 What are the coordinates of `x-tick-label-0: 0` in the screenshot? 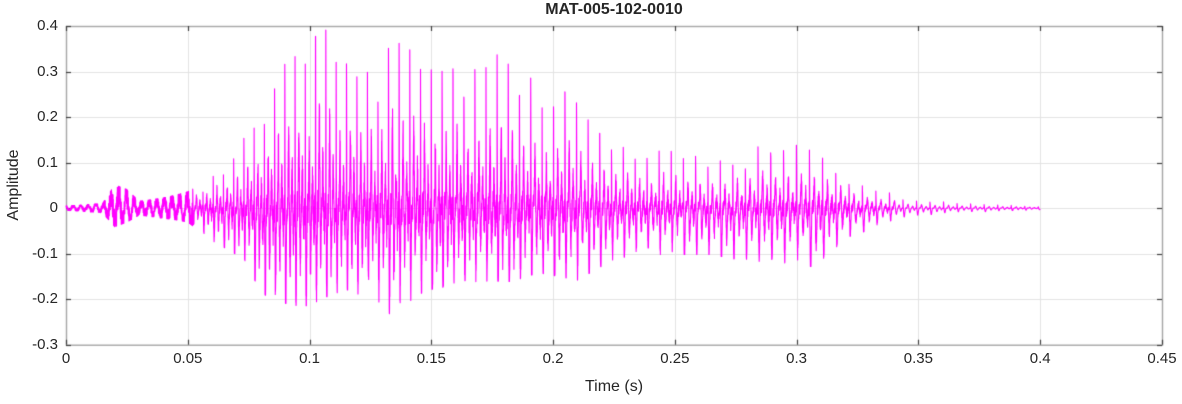 It's located at (66, 358).